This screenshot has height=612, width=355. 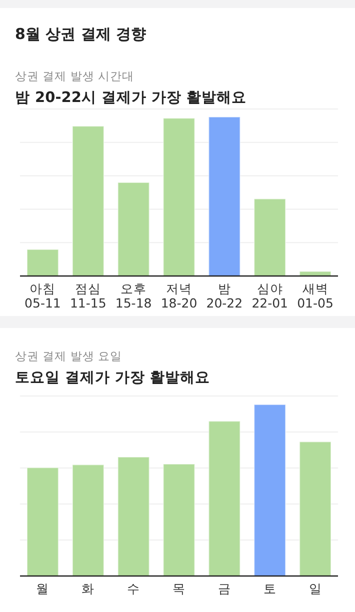 What do you see at coordinates (315, 295) in the screenshot?
I see `x-tick-label: 새벽 01-05` at bounding box center [315, 295].